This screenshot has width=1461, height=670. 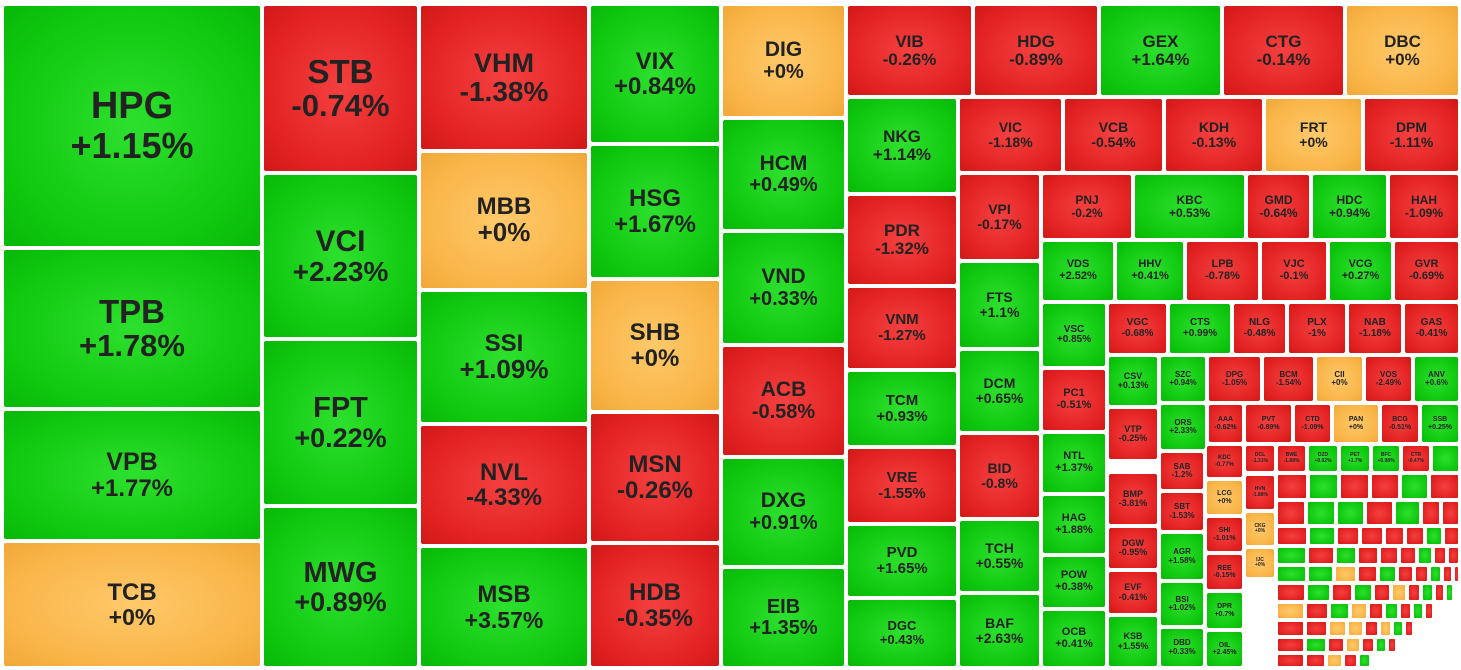 I want to click on tile-sab: SAB -1.2%, so click(x=1182, y=471).